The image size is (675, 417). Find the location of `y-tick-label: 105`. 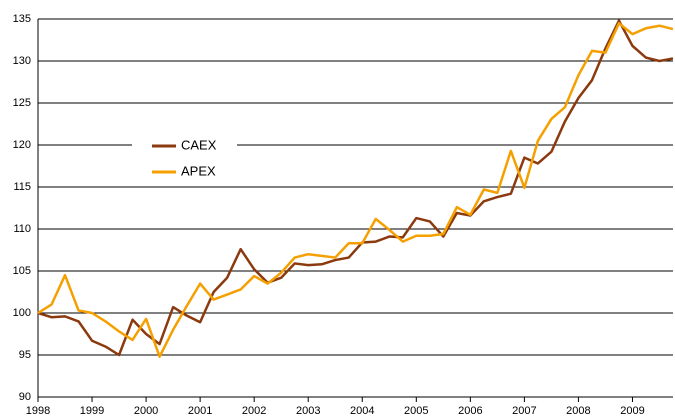

y-tick-label: 105 is located at coordinates (22, 271).